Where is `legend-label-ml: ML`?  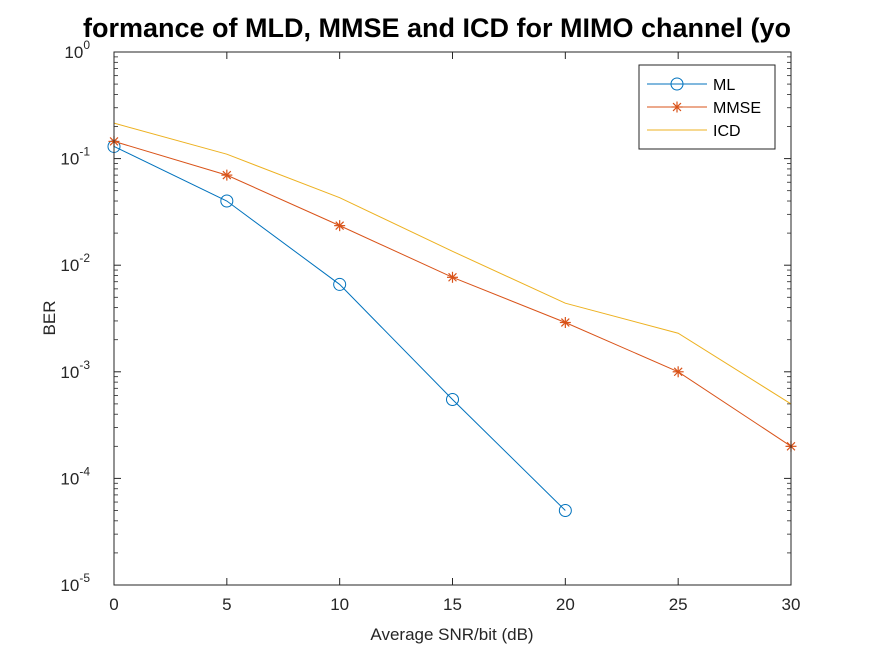
legend-label-ml: ML is located at coordinates (724, 85).